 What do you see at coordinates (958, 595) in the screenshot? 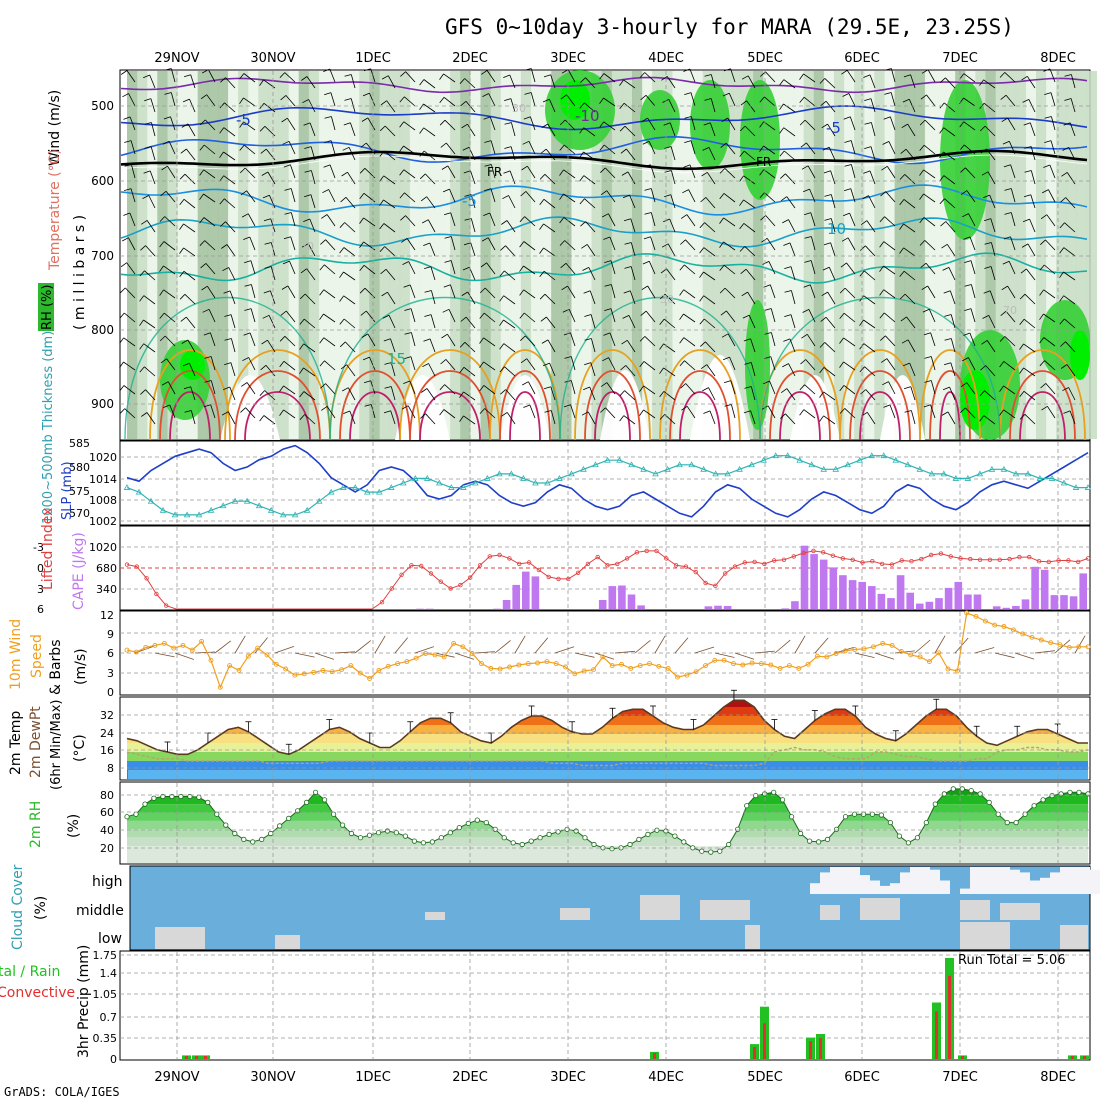
I see `cape-bar` at bounding box center [958, 595].